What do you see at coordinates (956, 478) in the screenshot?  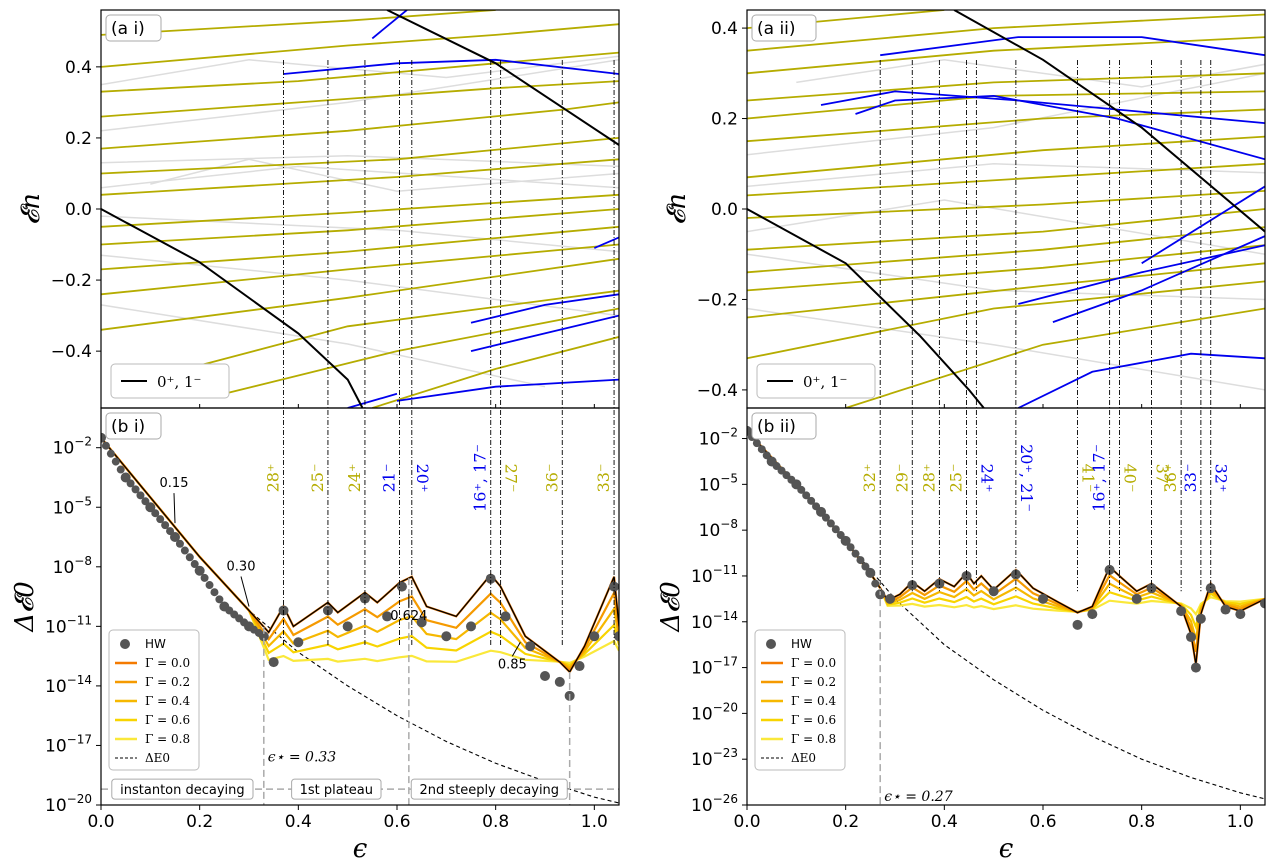 I see `resonance-label: 25⁻` at bounding box center [956, 478].